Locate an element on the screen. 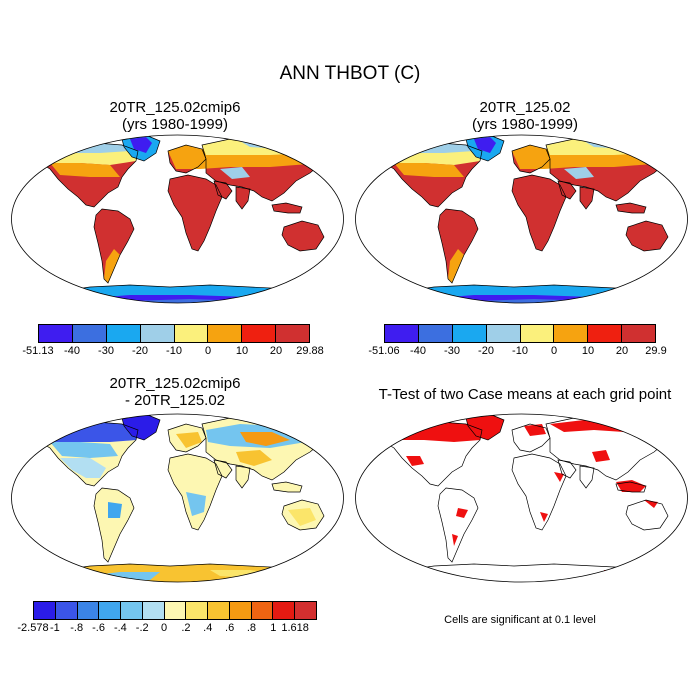  significance-note: Cells are significant at 0.1 level is located at coordinates (520, 620).